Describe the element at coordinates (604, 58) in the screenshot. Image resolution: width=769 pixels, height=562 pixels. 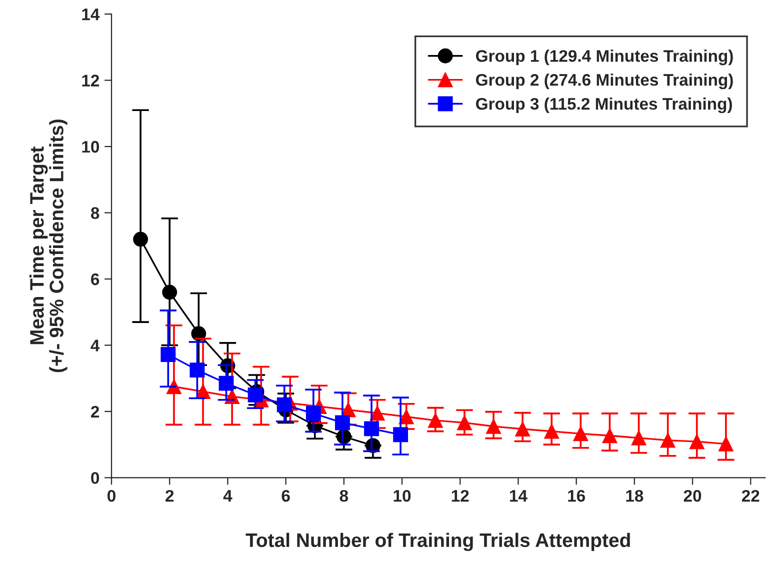
I see `legend-label: Group 1 (129.4 Minutes Training)` at that location.